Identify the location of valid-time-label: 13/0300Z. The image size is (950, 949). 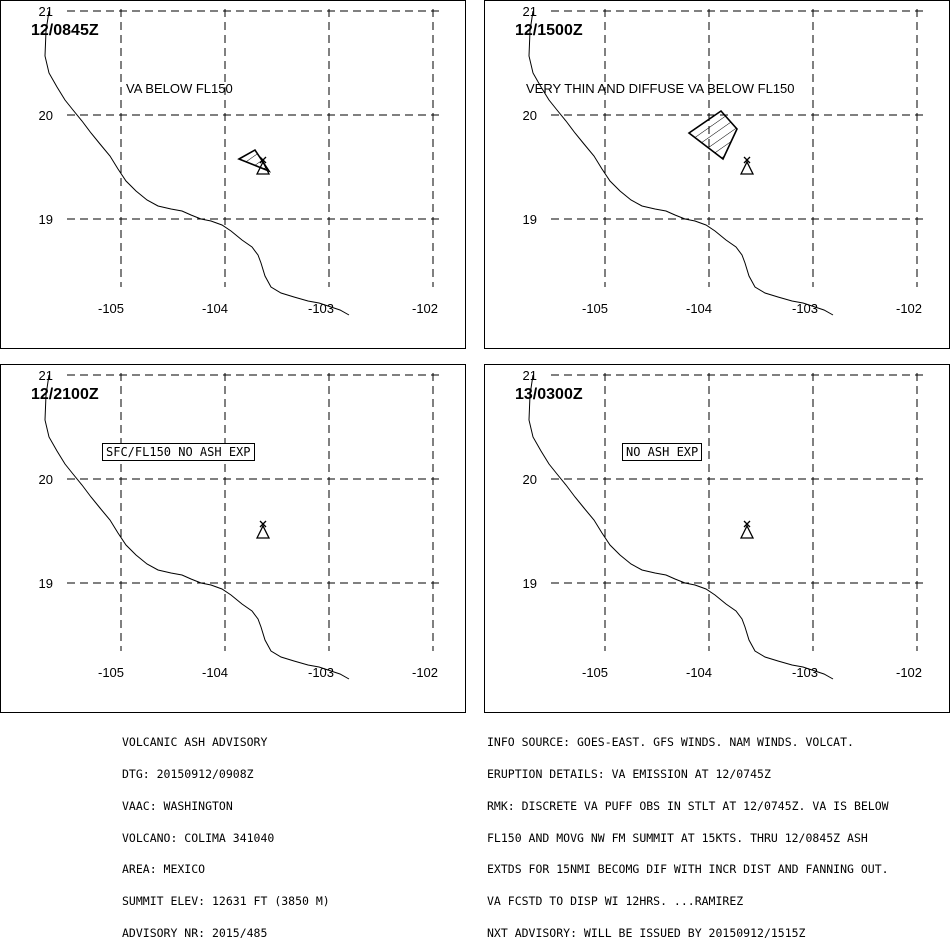
(549, 394).